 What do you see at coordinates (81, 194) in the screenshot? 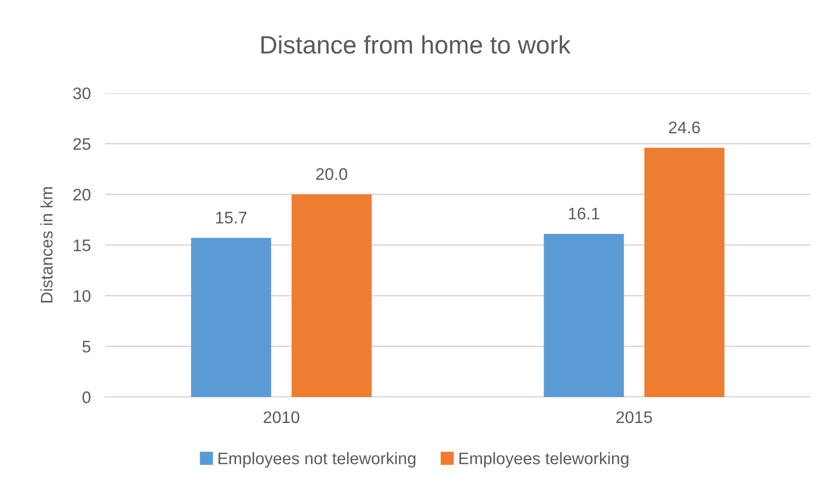
I see `y-tick-label: 20` at bounding box center [81, 194].